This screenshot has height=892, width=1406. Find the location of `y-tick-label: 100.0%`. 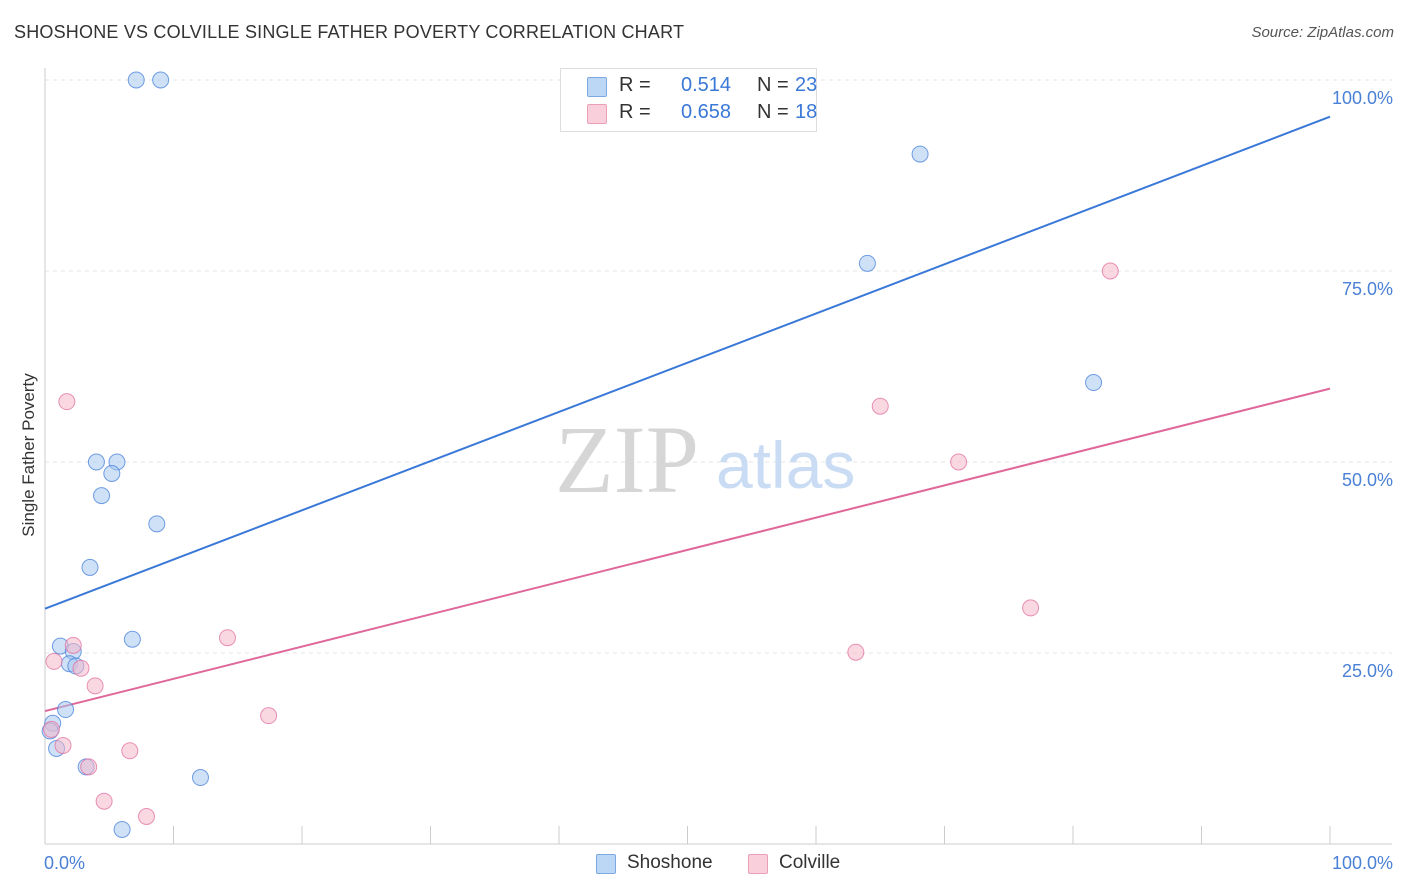

y-tick-label: 100.0% is located at coordinates (1362, 98).